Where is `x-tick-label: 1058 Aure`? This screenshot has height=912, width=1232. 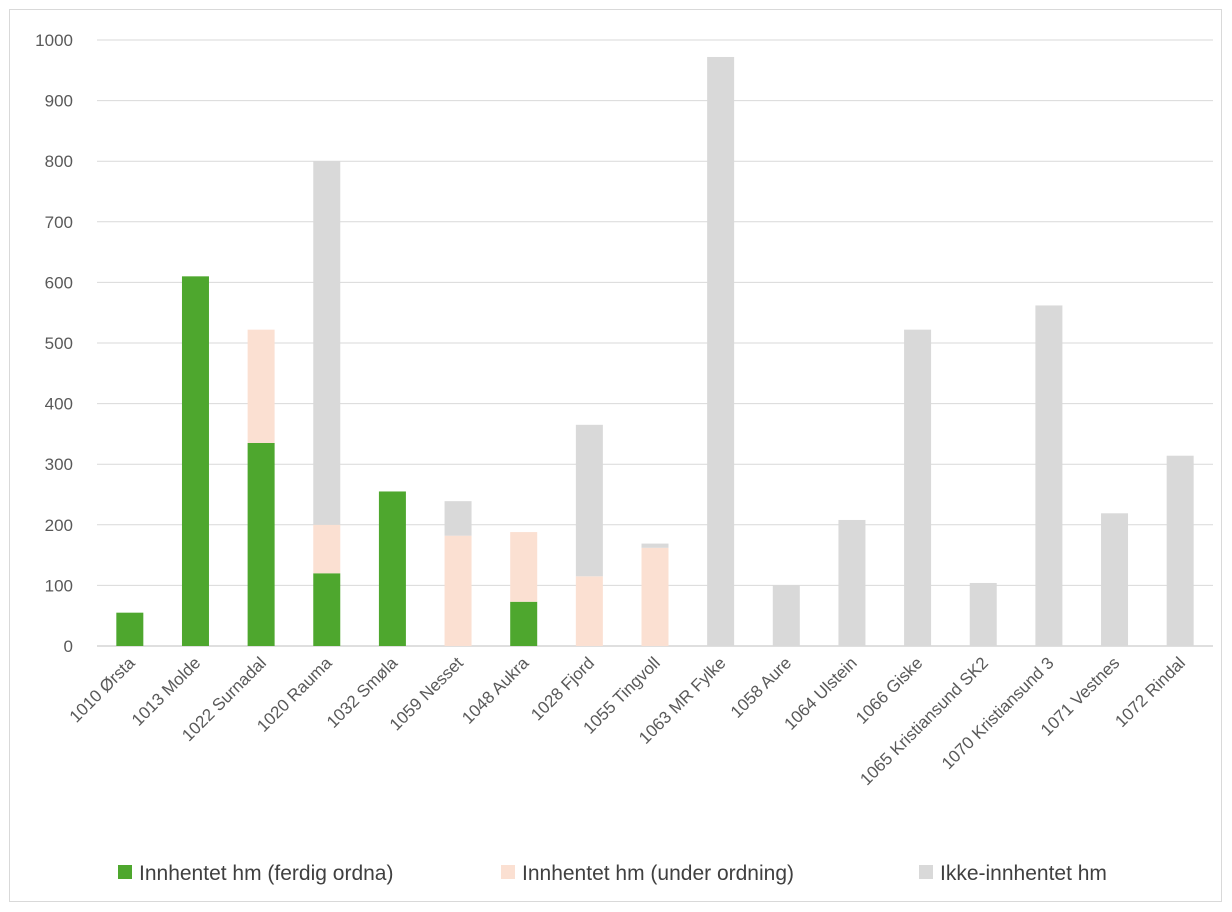
x-tick-label: 1058 Aure is located at coordinates (761, 687).